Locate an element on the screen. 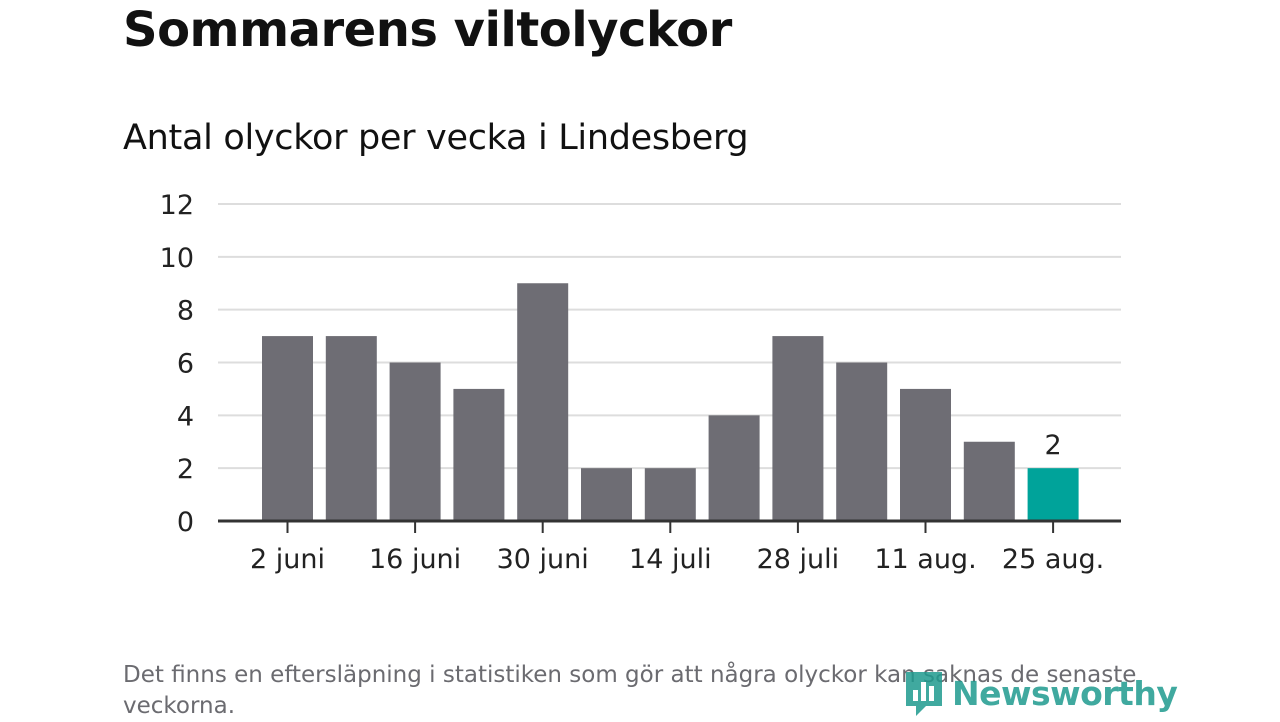  data-labels: 2 is located at coordinates (1053, 445).